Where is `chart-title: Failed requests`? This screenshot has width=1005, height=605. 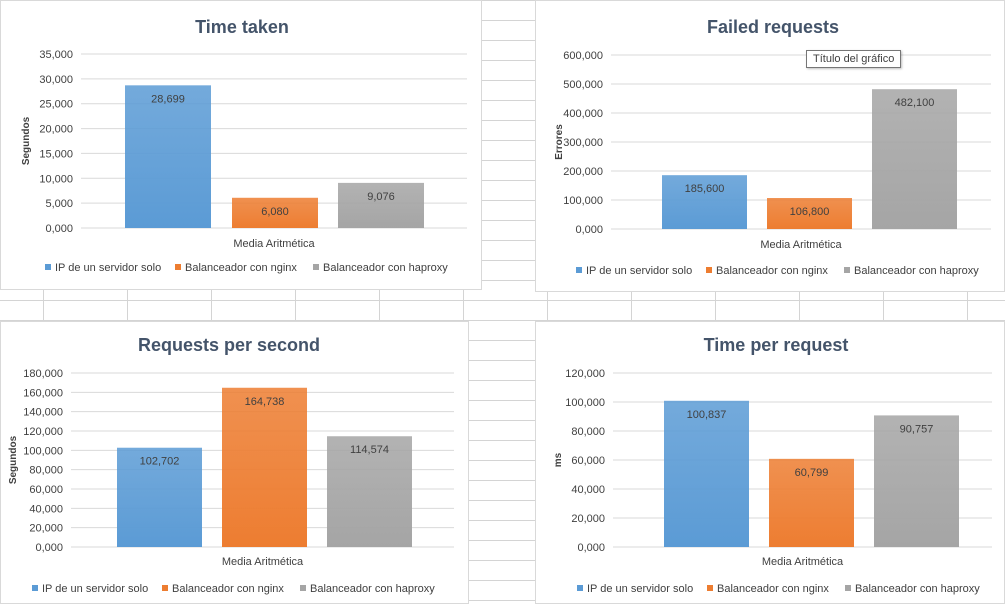
chart-title: Failed requests is located at coordinates (773, 27).